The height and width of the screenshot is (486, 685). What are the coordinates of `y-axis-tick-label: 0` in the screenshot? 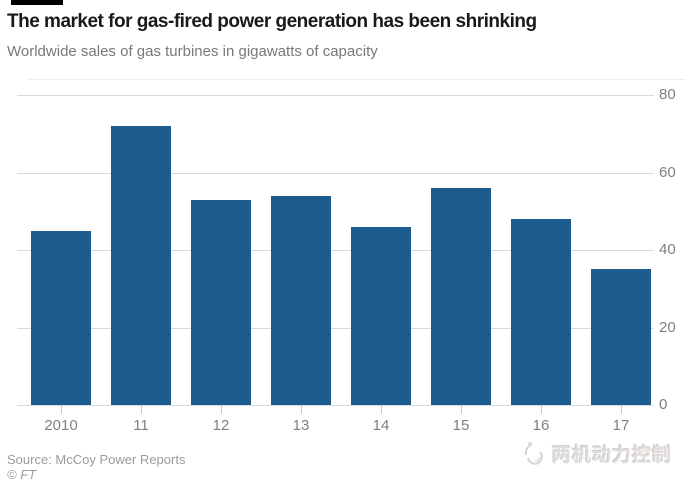 It's located at (663, 404).